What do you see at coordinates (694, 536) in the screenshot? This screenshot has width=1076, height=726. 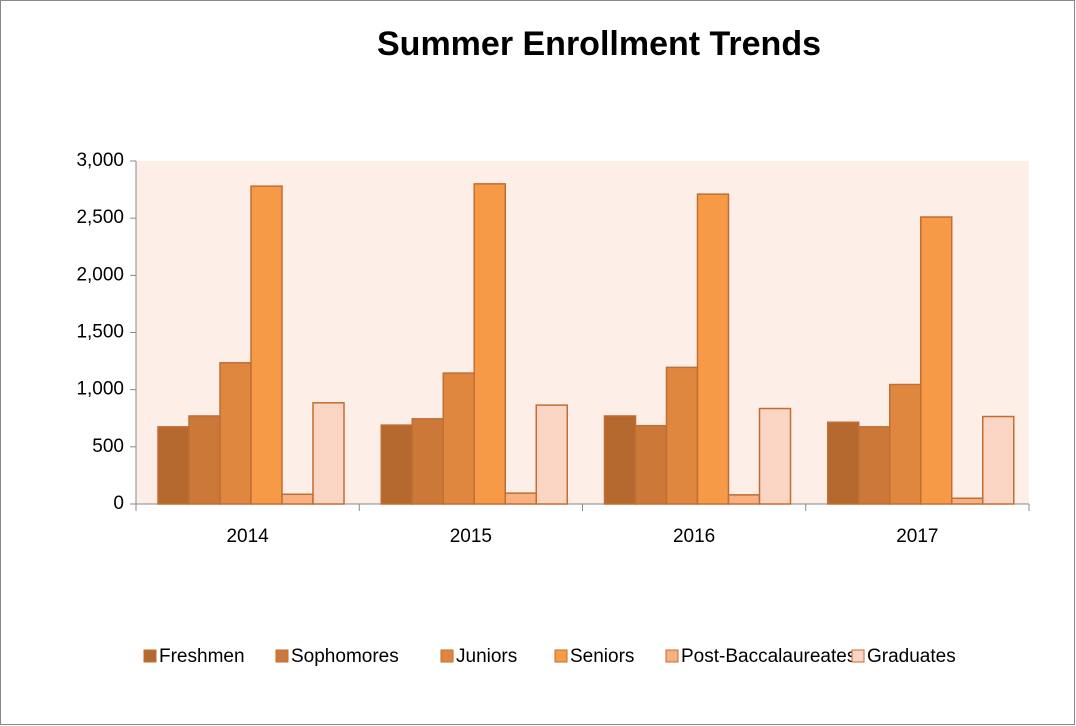 I see `x-tick-label: 2016` at bounding box center [694, 536].